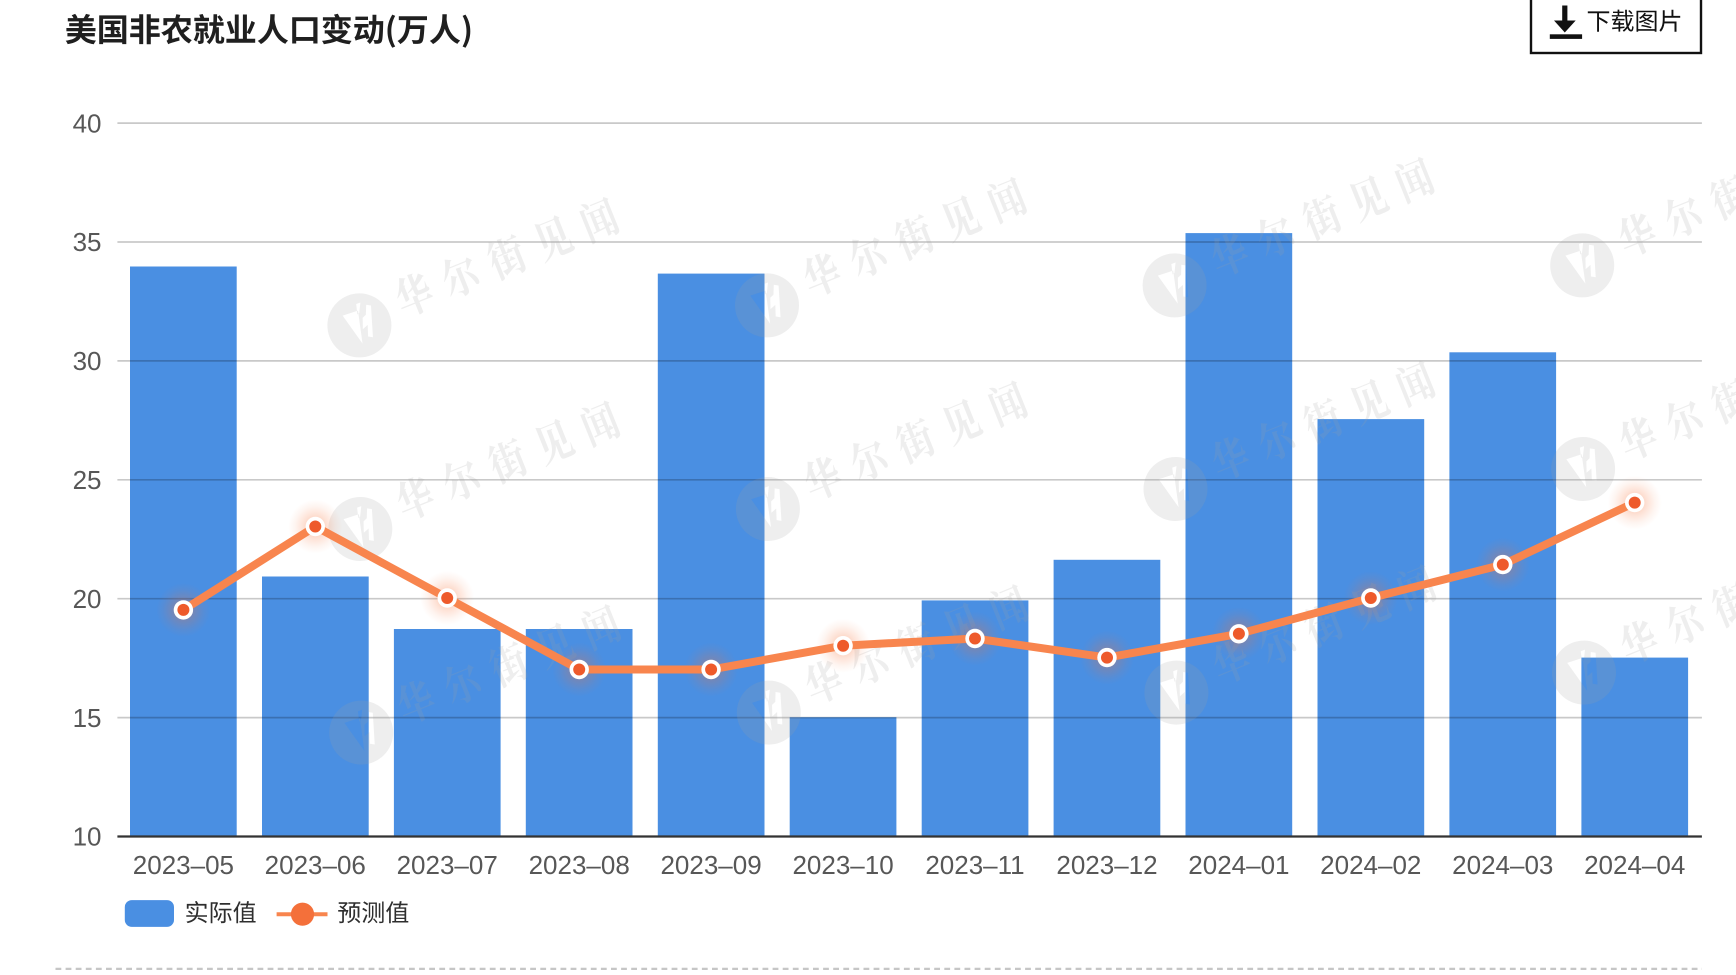 The width and height of the screenshot is (1736, 975). Describe the element at coordinates (87, 718) in the screenshot. I see `svg-text: 15` at that location.